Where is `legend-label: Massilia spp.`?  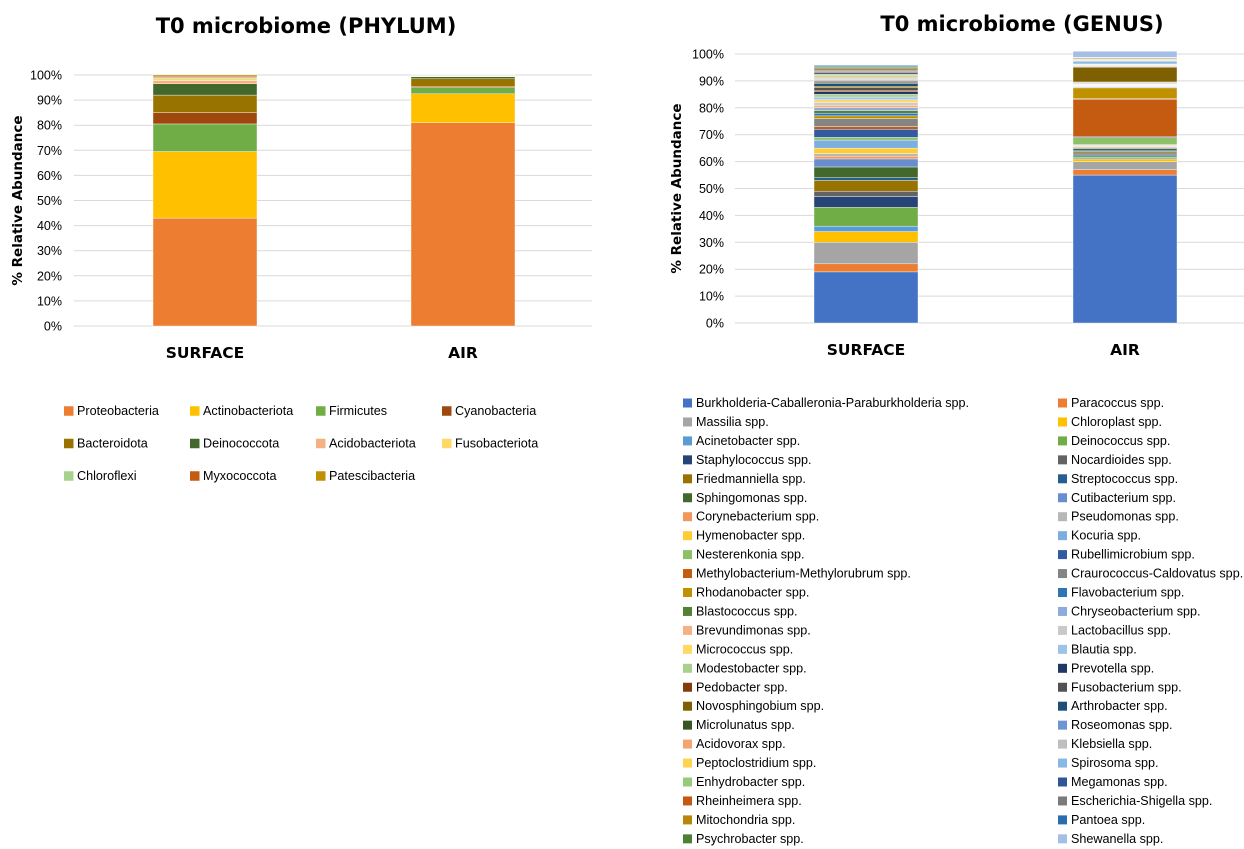
legend-label: Massilia spp. is located at coordinates (732, 422).